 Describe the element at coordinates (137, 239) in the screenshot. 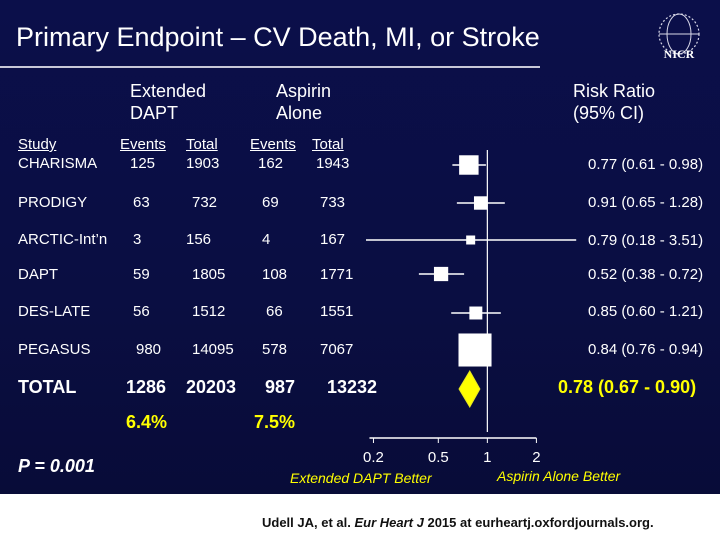

I see `ext-events: 3` at that location.